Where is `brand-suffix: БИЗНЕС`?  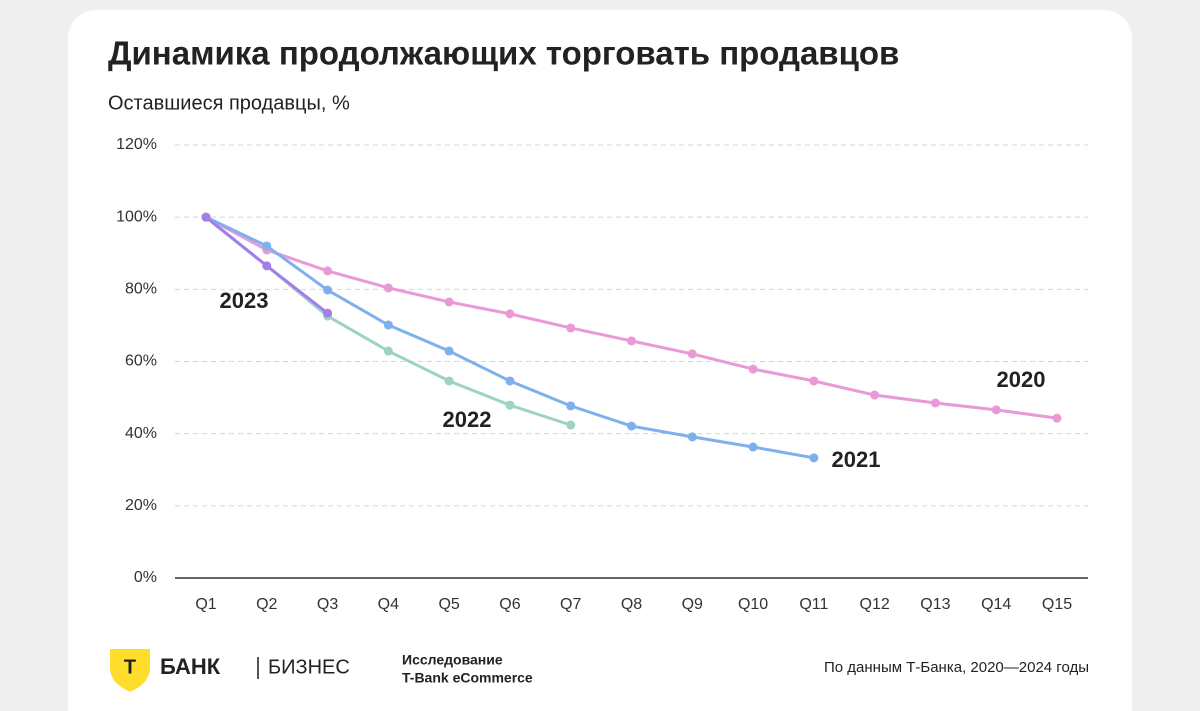
brand-suffix: БИЗНЕС is located at coordinates (309, 667).